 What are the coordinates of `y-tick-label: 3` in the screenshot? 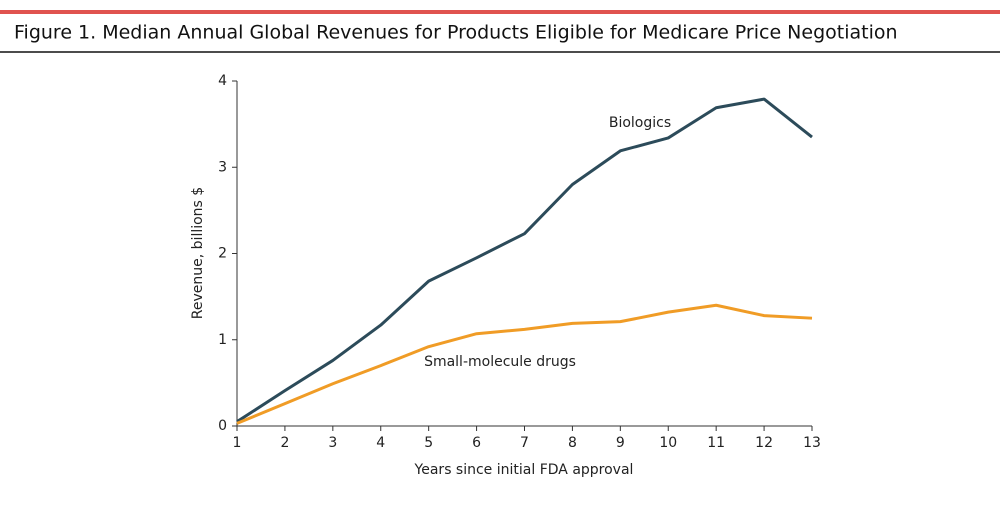 It's located at (222, 167).